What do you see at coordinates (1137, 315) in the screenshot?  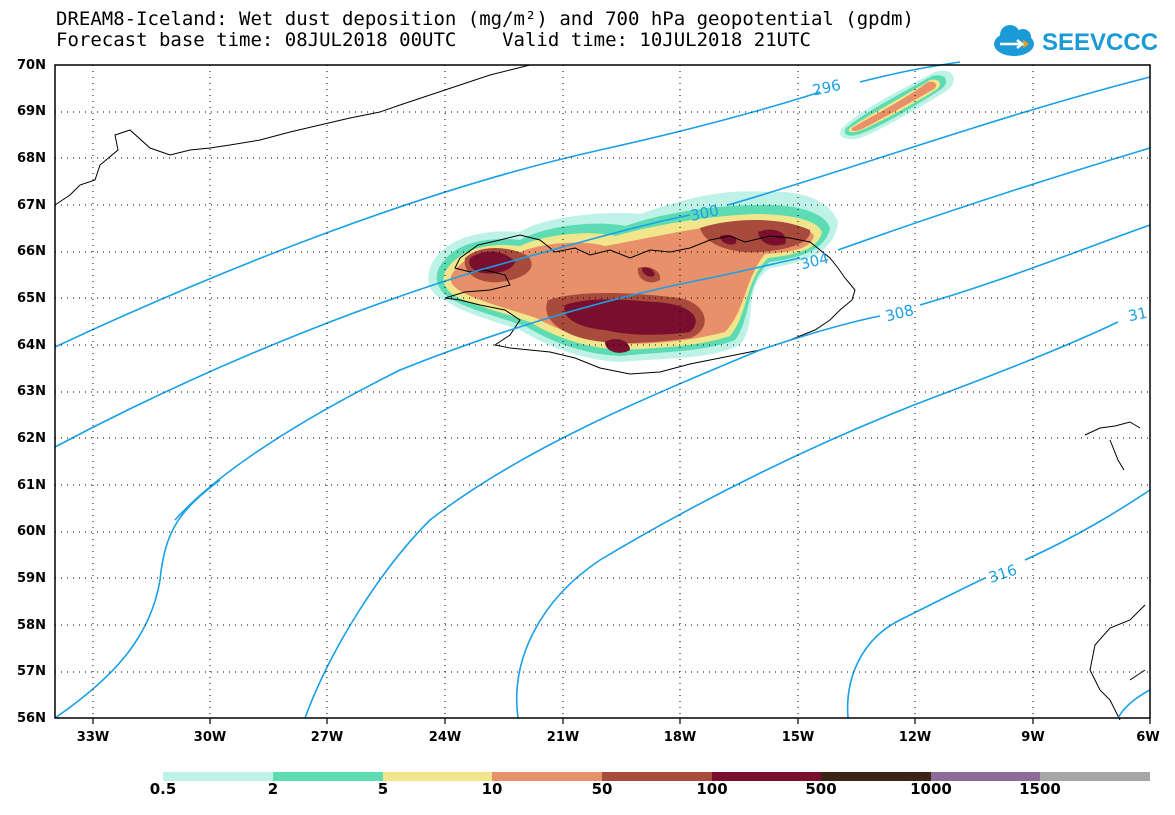 I see `contour-label-31: 31` at bounding box center [1137, 315].